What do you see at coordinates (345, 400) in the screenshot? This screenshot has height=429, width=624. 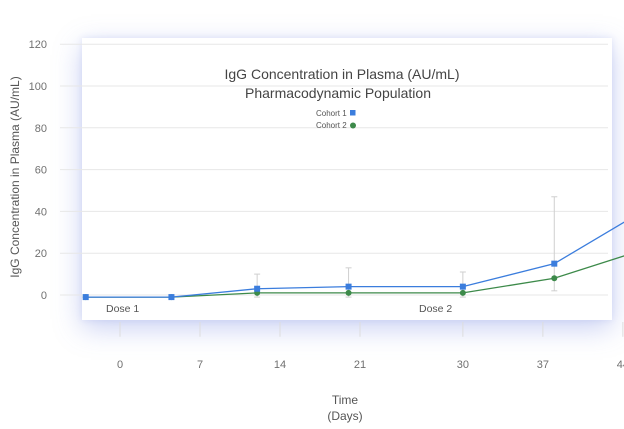 I see `x-axis-title: Time` at bounding box center [345, 400].